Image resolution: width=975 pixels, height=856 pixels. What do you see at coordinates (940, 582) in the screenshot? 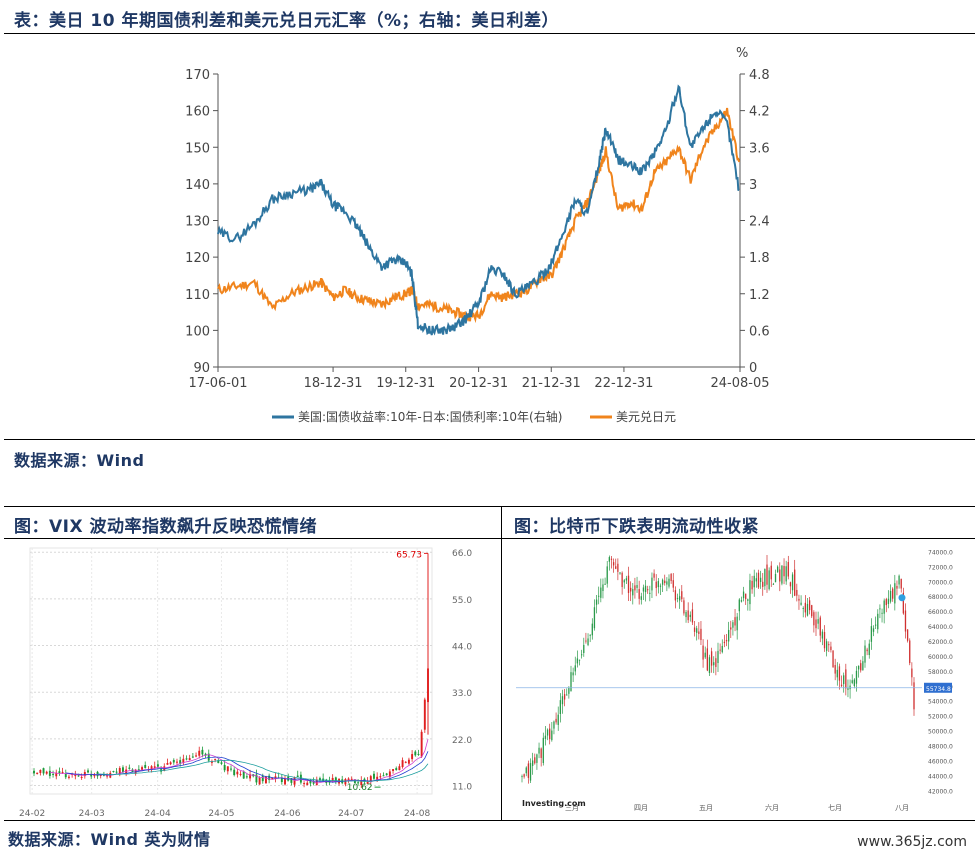
I see `btc-y-tick-label: 70000.0` at bounding box center [940, 582].